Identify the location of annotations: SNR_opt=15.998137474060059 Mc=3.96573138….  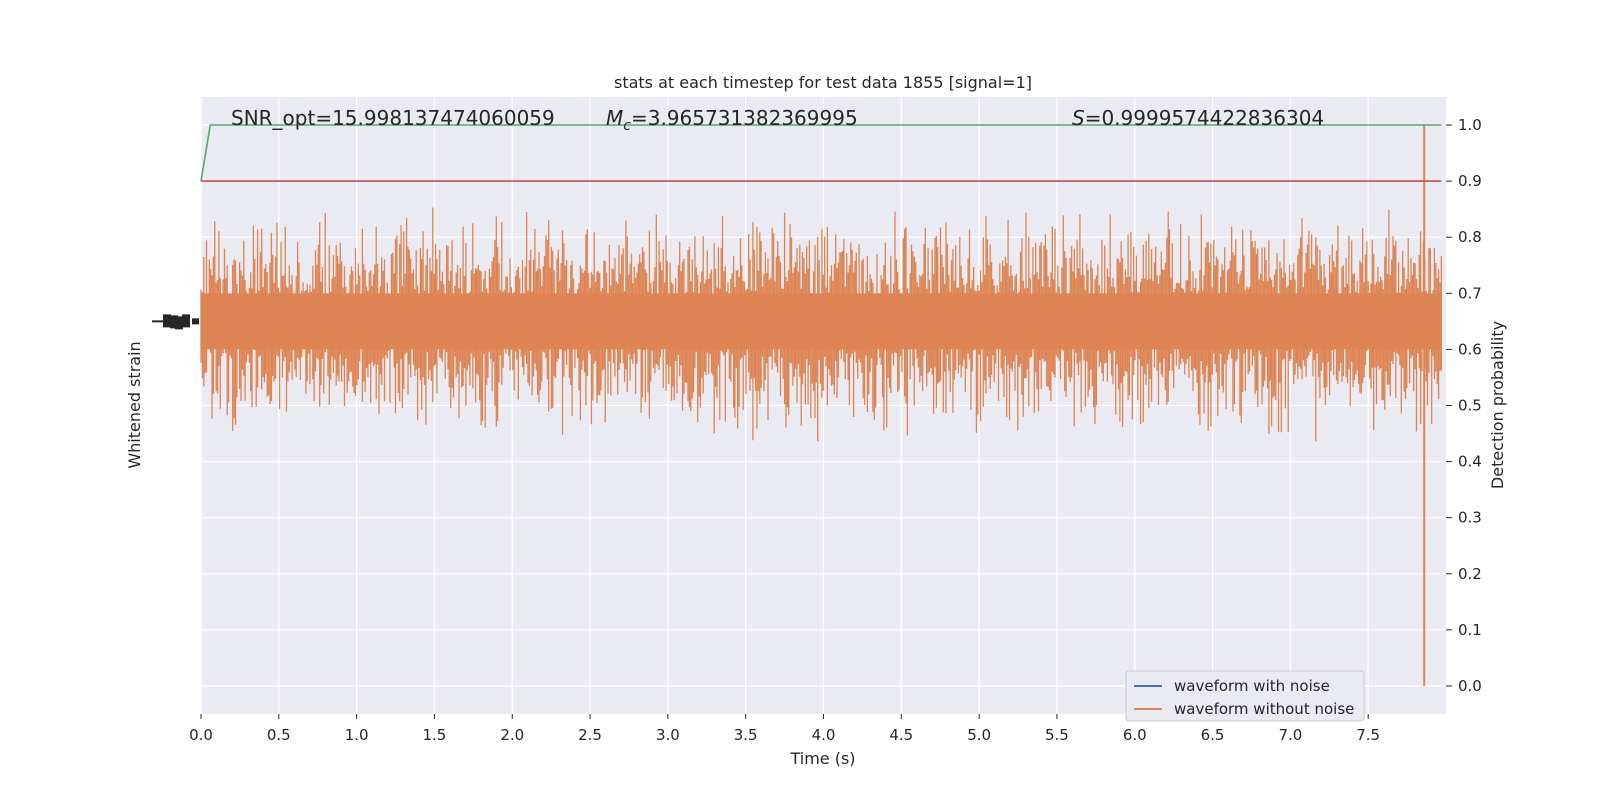
(777, 120).